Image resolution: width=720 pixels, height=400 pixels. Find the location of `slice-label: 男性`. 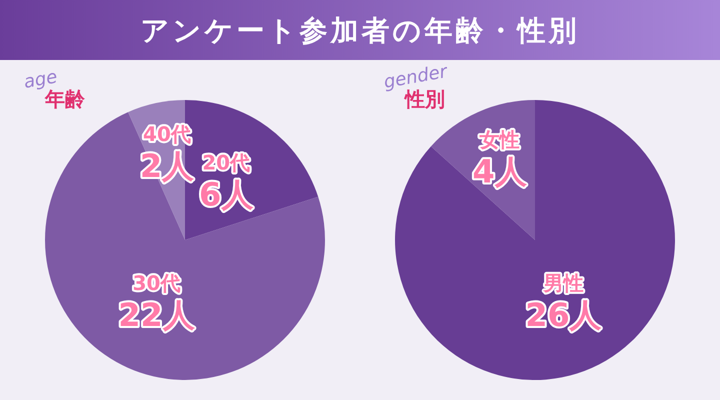

slice-label: 男性 is located at coordinates (563, 282).